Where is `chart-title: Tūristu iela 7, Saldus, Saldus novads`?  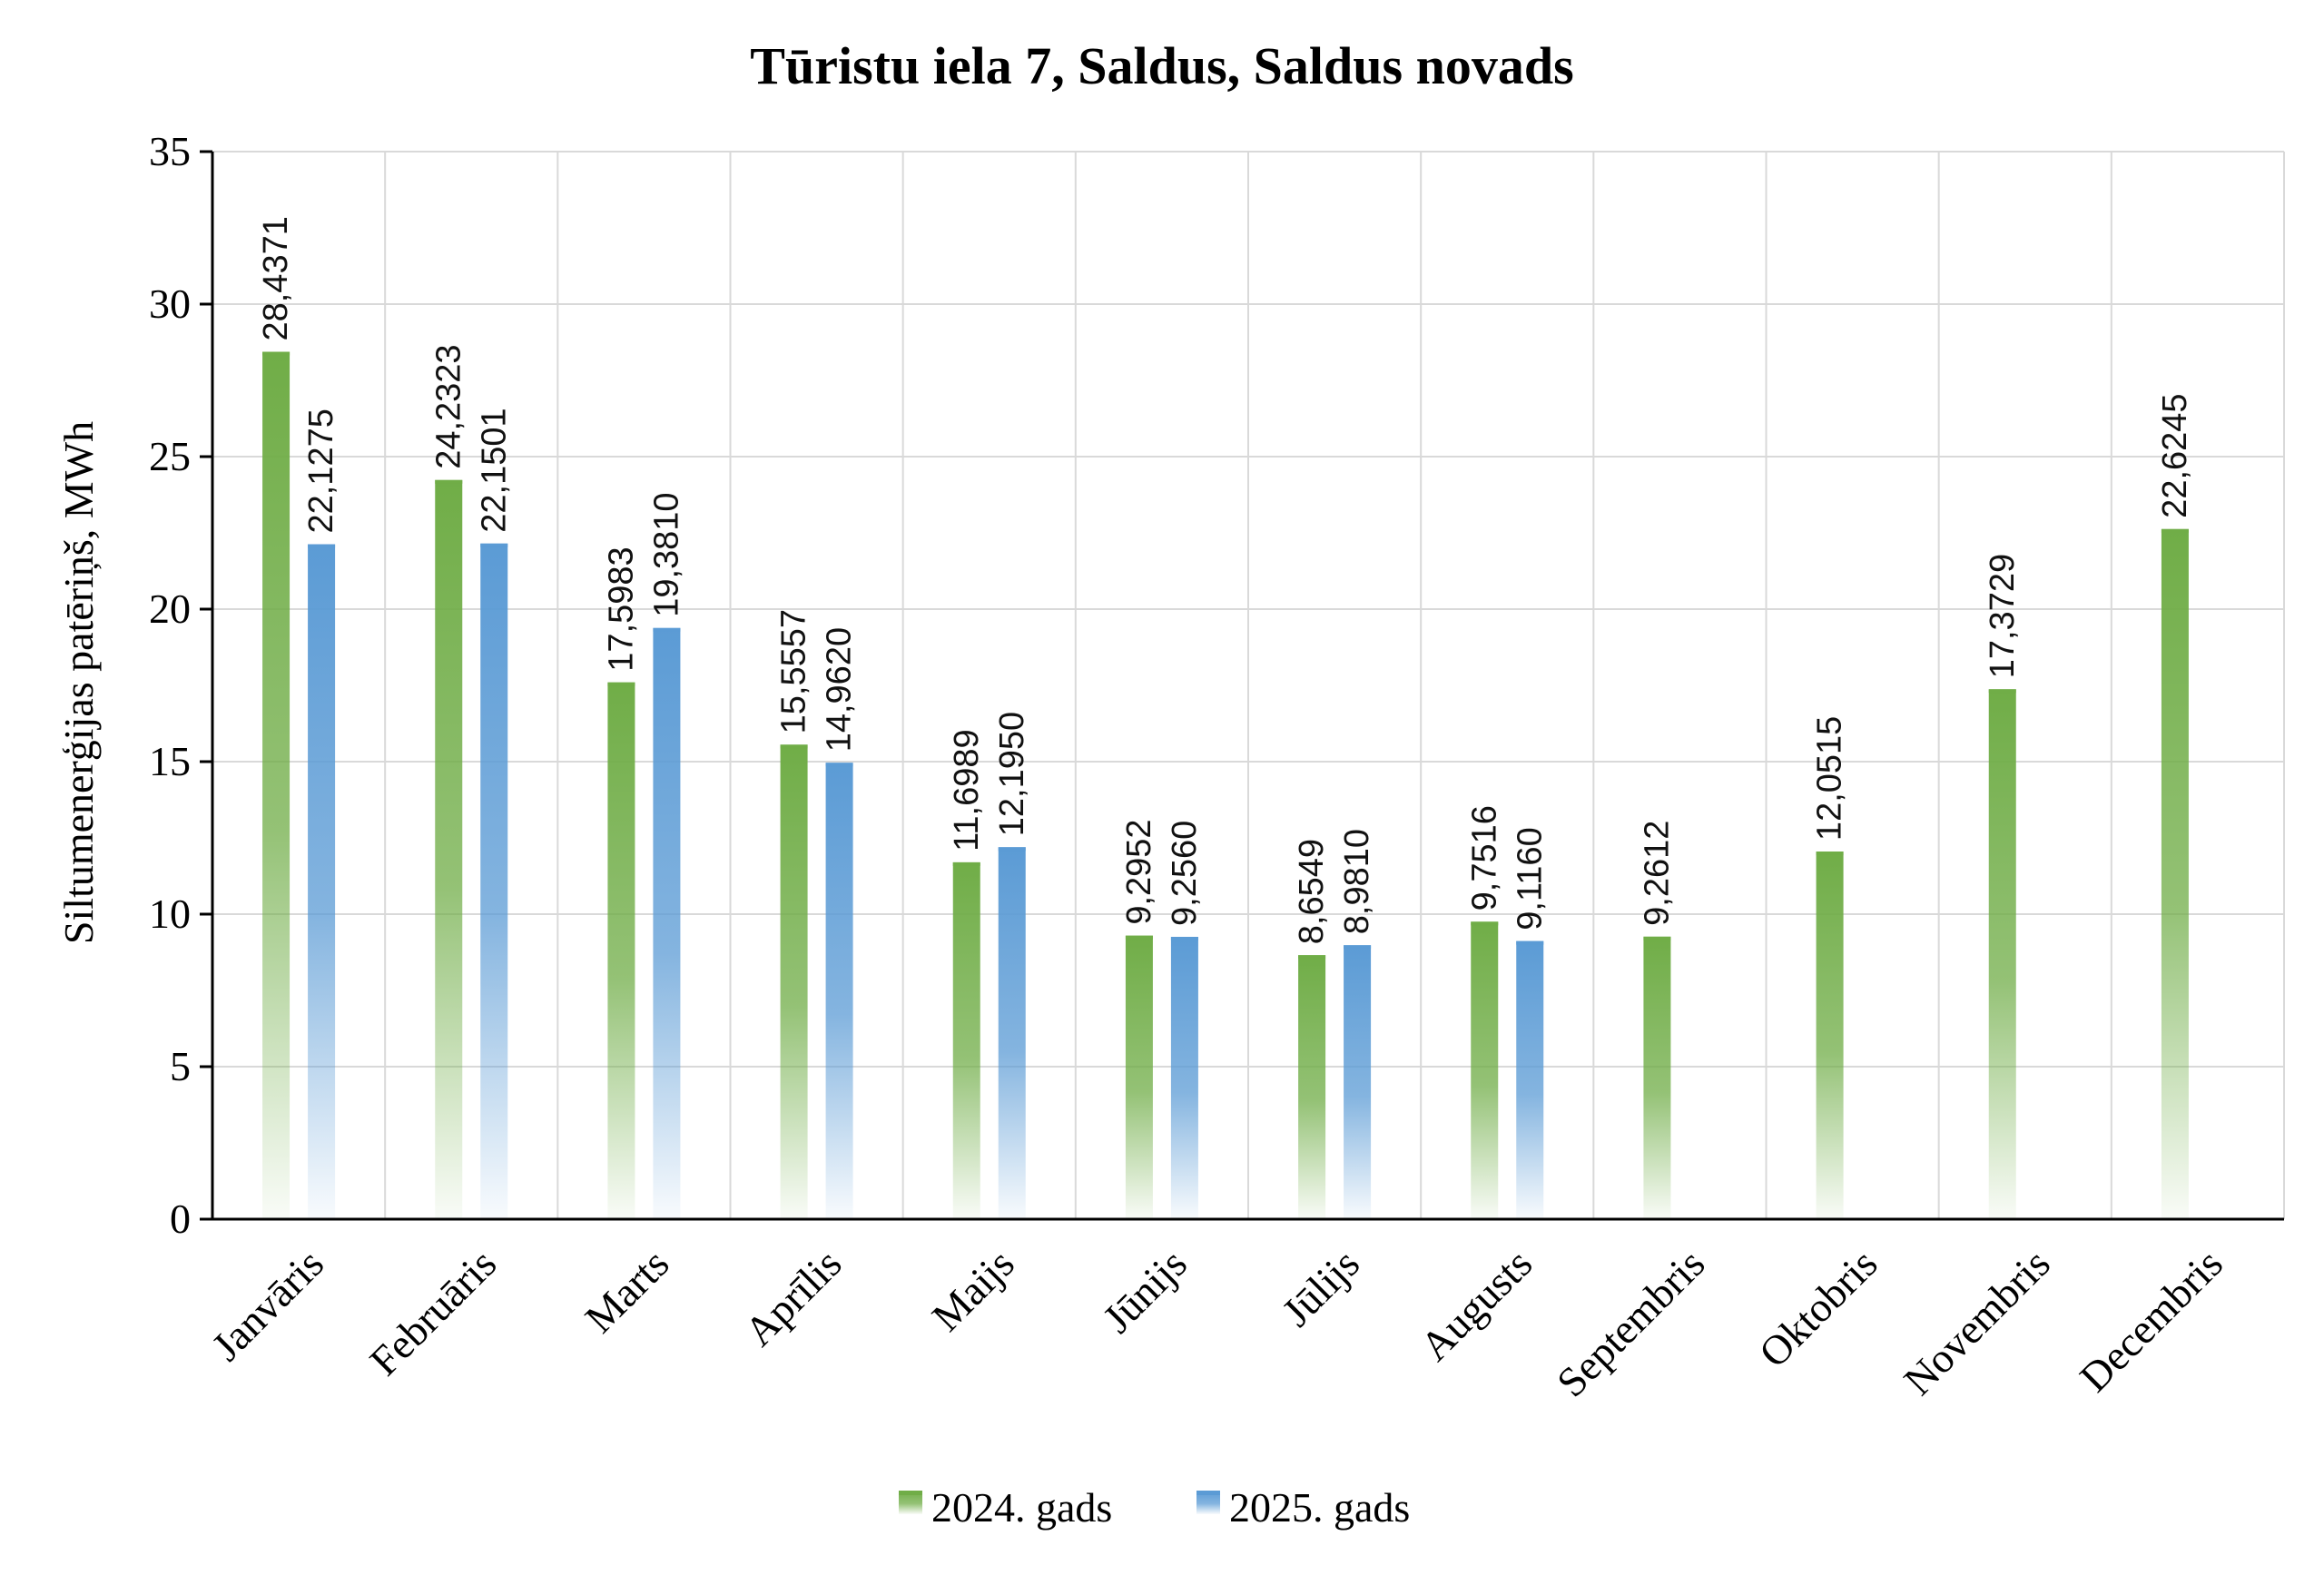
chart-title: Tūristu iela 7, Saldus, Saldus novads is located at coordinates (1161, 66).